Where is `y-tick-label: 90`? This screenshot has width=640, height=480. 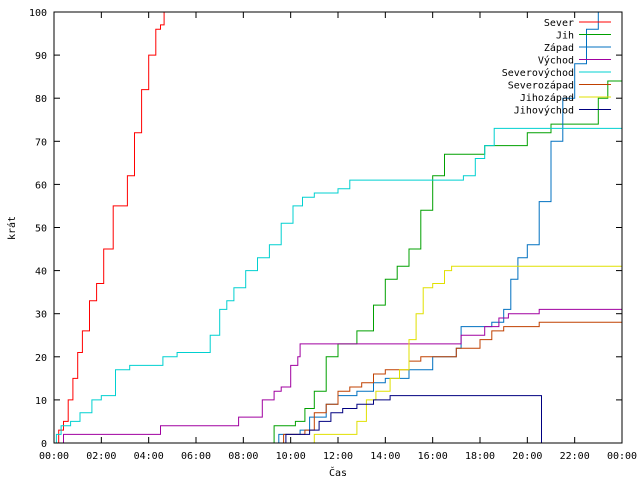
y-tick-label: 90 is located at coordinates (41, 56).